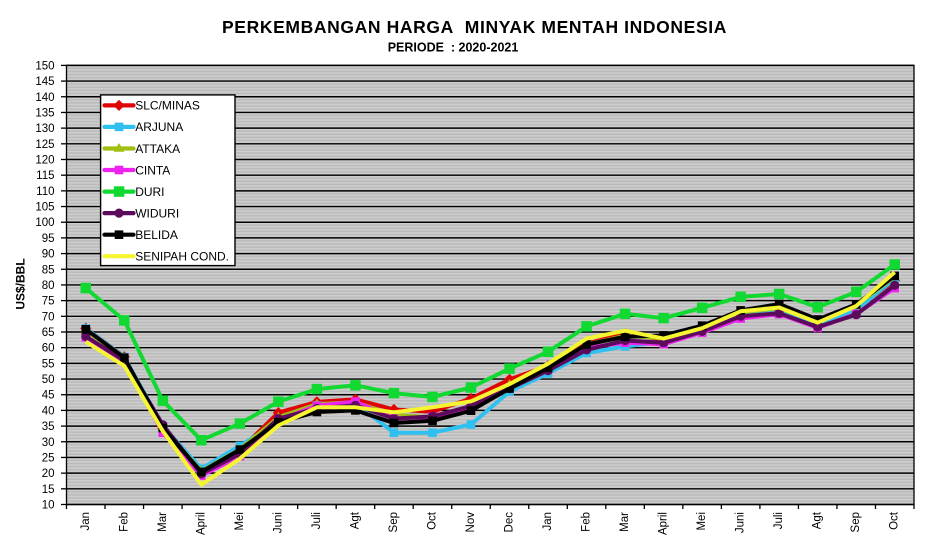 The image size is (944, 544). What do you see at coordinates (48, 459) in the screenshot?
I see `svg-text: 25` at bounding box center [48, 459].